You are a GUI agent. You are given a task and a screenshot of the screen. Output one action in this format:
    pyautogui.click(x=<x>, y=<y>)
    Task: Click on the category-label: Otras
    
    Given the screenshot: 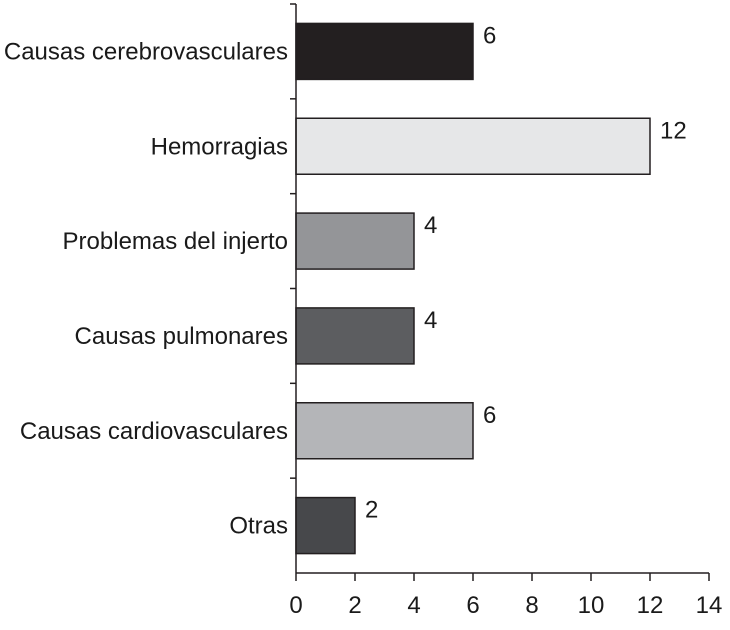 What is the action you would take?
    pyautogui.click(x=258, y=526)
    